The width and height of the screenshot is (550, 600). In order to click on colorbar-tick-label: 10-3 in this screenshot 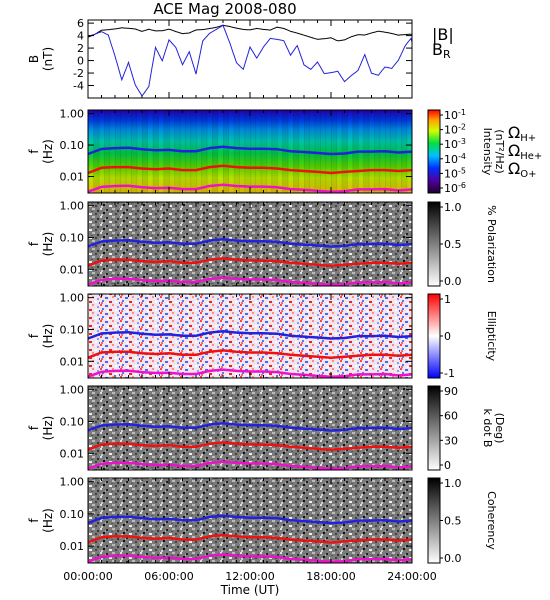, I will do `click(455, 144)`.